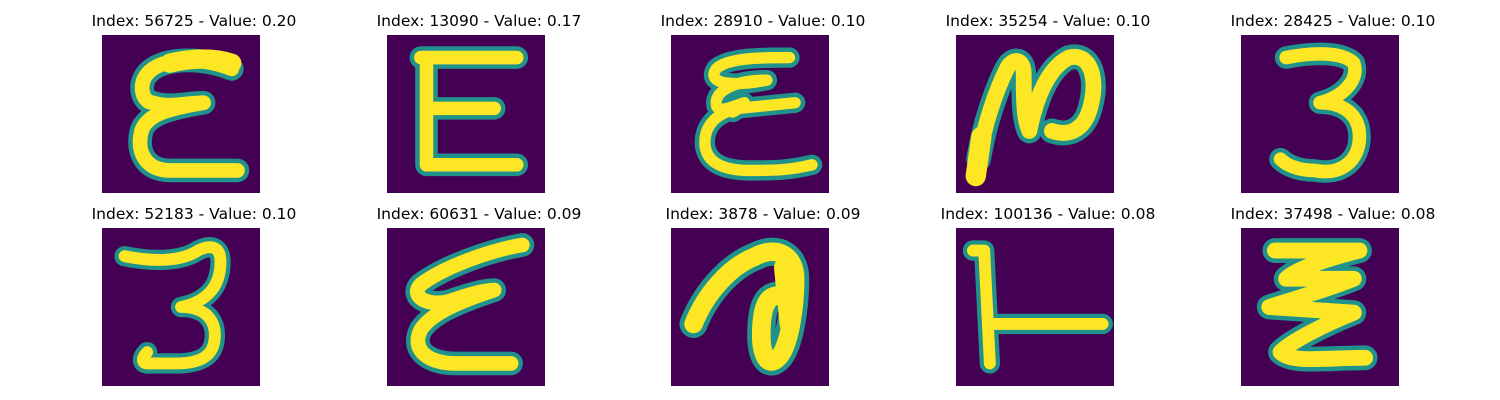 The image size is (1500, 400). Describe the element at coordinates (172, 305) in the screenshot. I see `glyph-three-tall` at that location.